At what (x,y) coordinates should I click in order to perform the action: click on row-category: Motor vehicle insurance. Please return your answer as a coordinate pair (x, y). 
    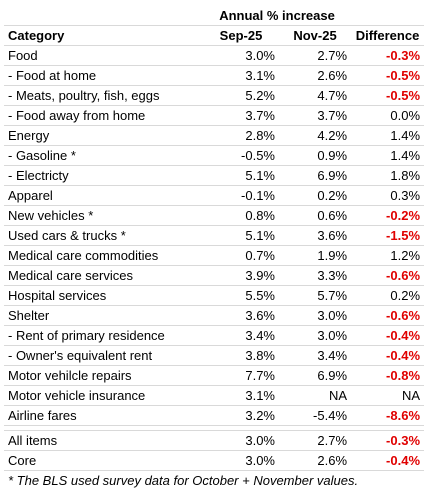
    Looking at the image, I should click on (103, 395).